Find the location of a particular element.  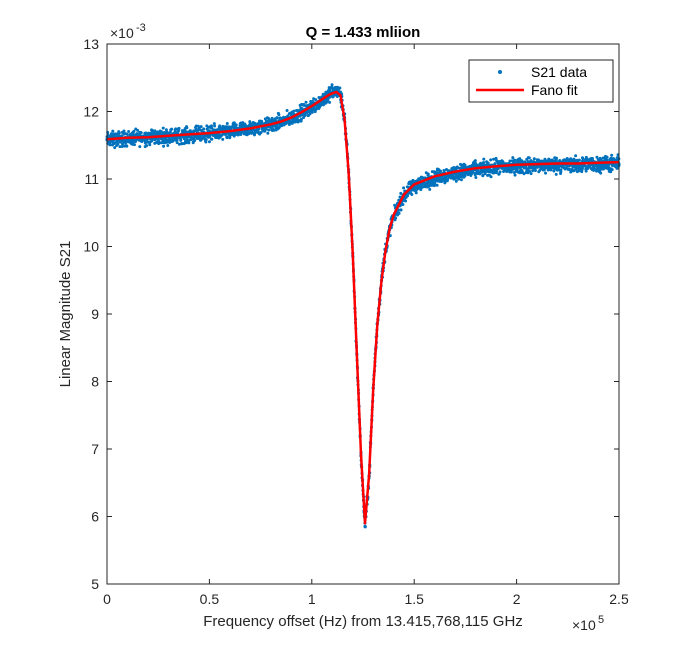

legend-label-fano-fit: Fano fit is located at coordinates (554, 90).